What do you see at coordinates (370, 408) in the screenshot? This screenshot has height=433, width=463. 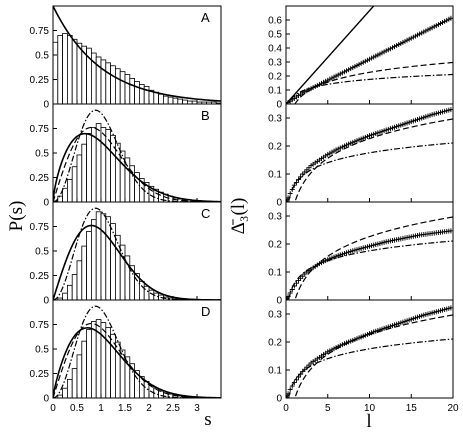 I see `x-tick-label: 10` at bounding box center [370, 408].